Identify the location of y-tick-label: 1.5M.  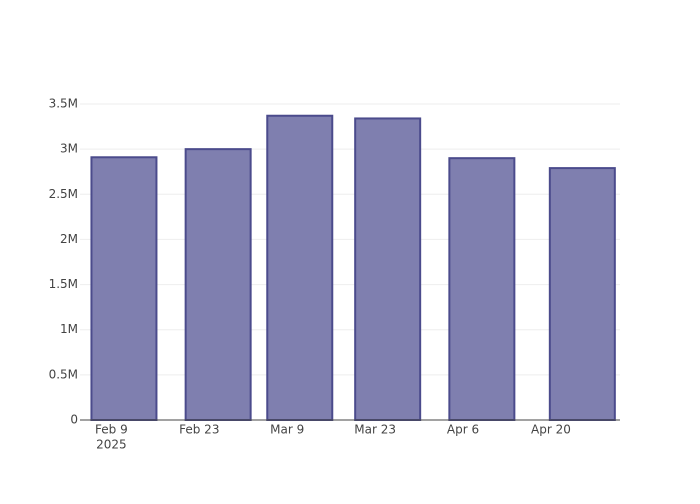
(63, 284).